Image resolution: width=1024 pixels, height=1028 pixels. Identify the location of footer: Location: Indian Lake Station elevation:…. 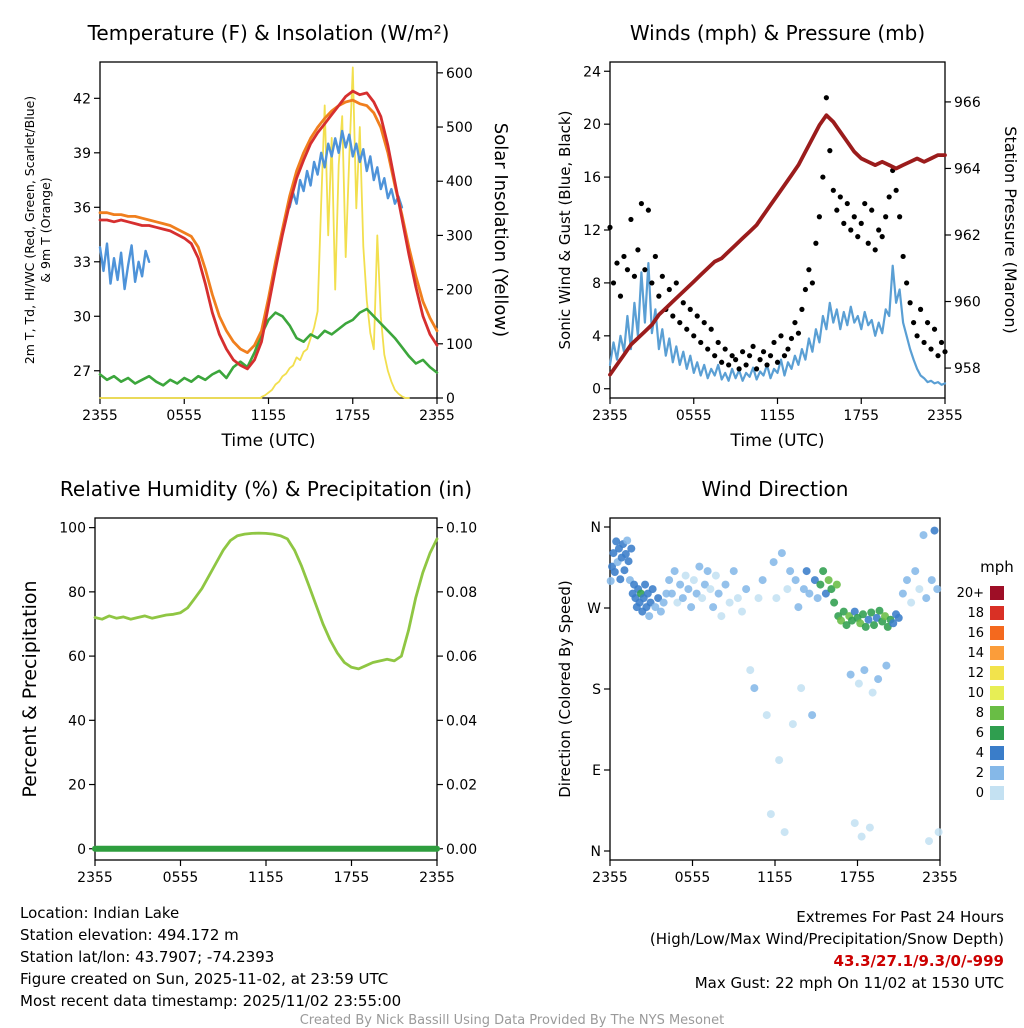
(512, 952).